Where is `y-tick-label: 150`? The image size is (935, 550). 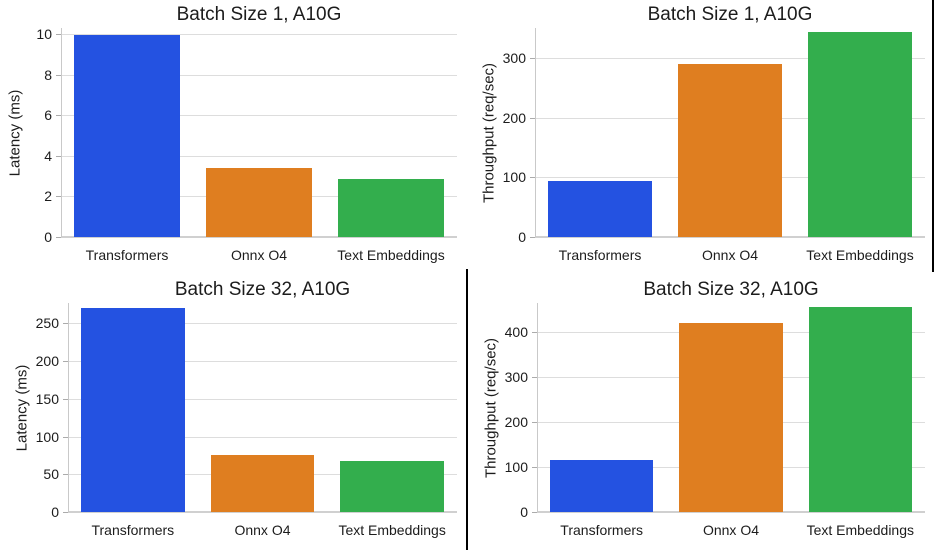 y-tick-label: 150 is located at coordinates (47, 398).